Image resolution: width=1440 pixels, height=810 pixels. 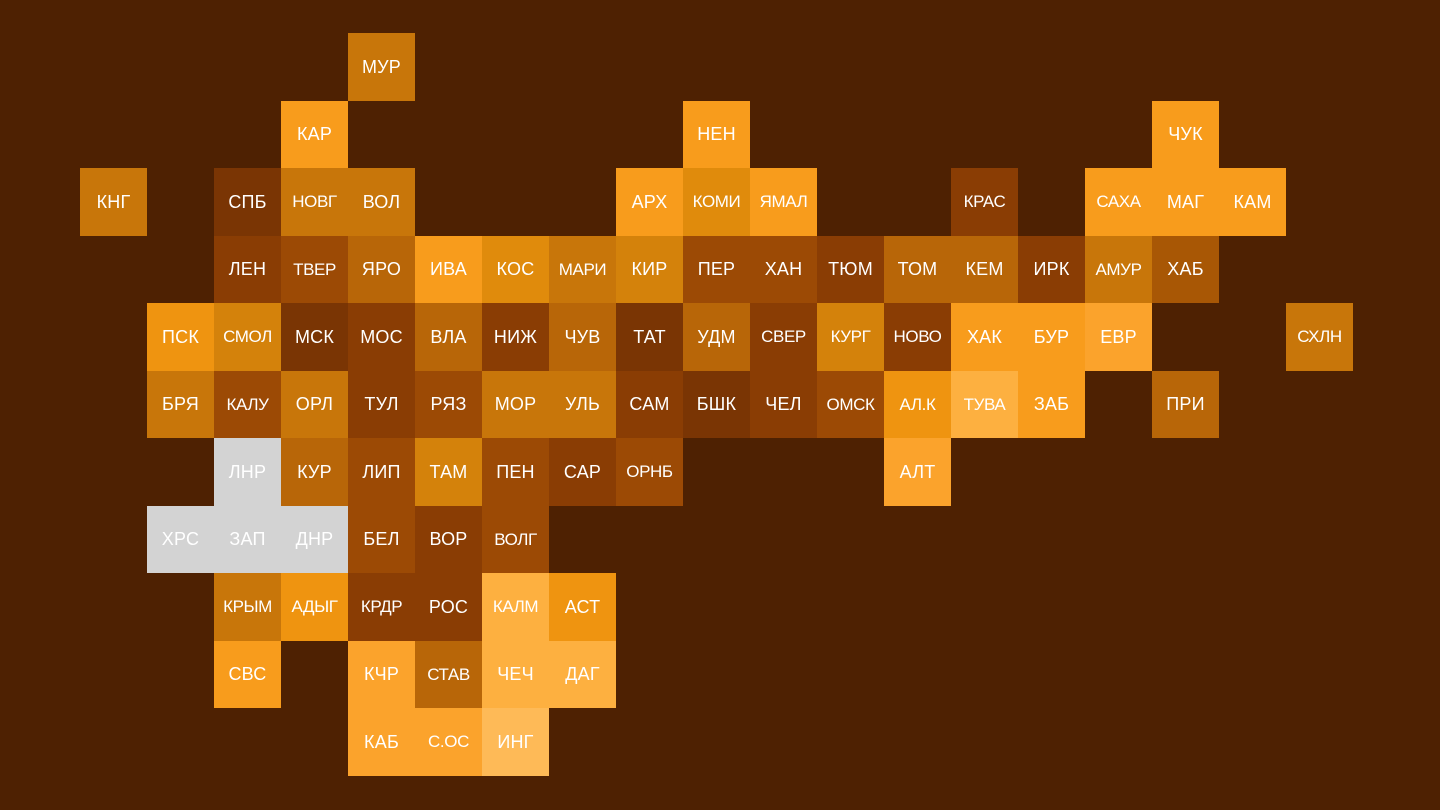 What do you see at coordinates (1185, 202) in the screenshot?
I see `region-tile: МАГ` at bounding box center [1185, 202].